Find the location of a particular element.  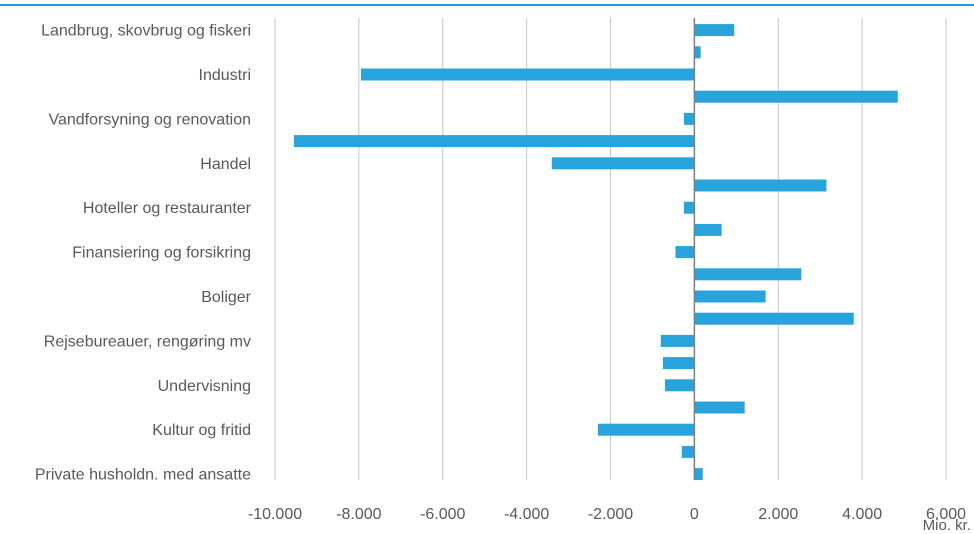

category-label: Rejsebureauer, rengøring mv is located at coordinates (147, 341).